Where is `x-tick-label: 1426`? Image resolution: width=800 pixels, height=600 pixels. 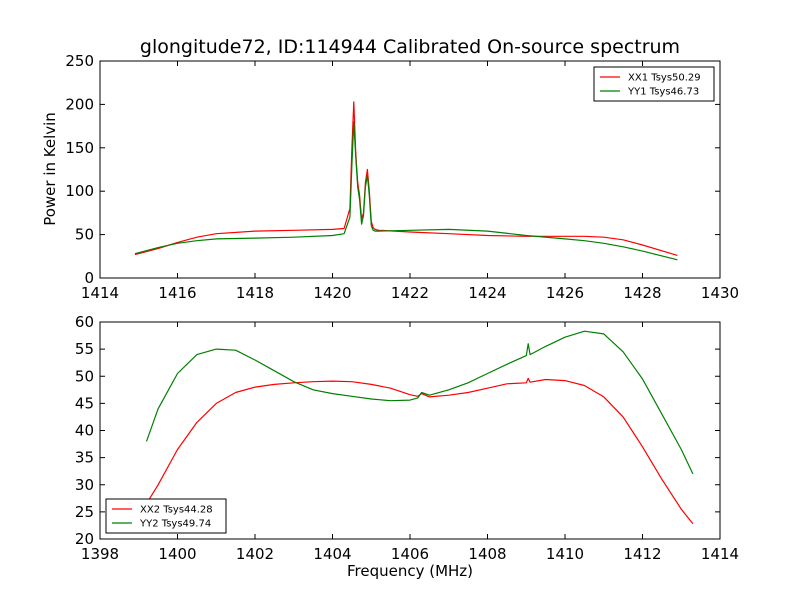
x-tick-label: 1426 is located at coordinates (565, 293).